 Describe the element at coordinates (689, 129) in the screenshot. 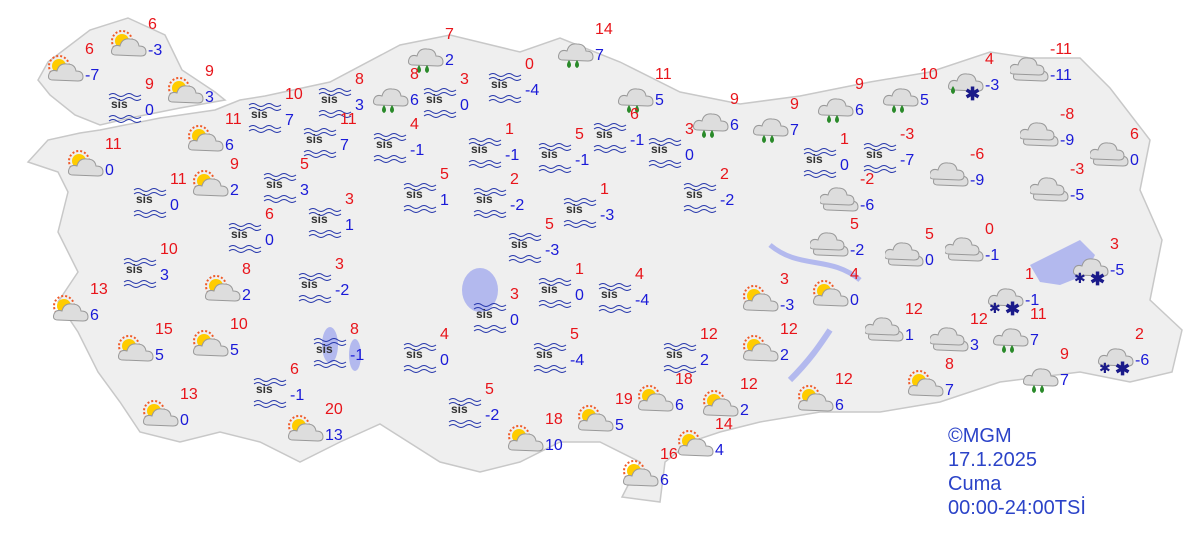

I see `high-temp: 3` at that location.